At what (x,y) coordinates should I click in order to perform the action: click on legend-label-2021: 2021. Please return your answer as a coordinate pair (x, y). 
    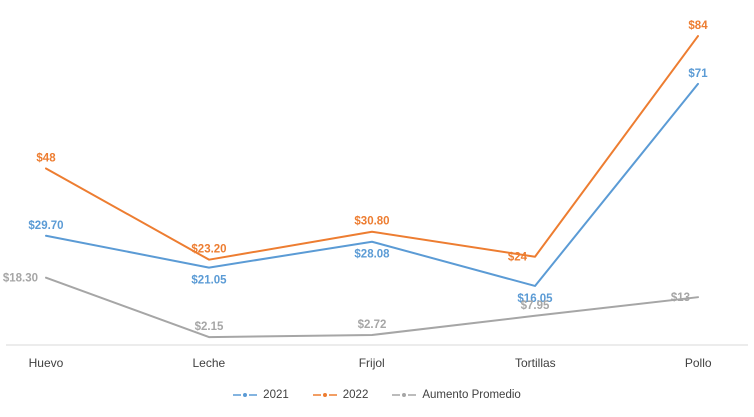
    Looking at the image, I should click on (276, 395).